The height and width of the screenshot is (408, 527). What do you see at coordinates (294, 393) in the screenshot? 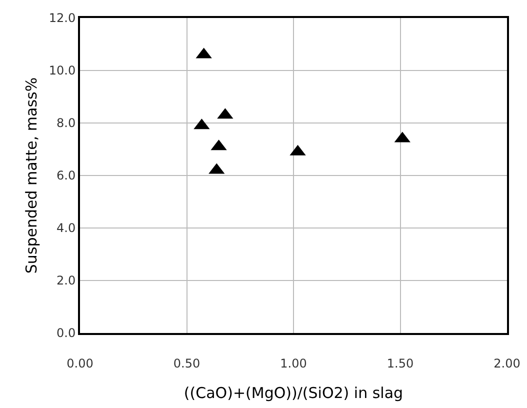
I see `x-axis-title: ((CaO)+(MgO))/(SiO2) in slag` at bounding box center [294, 393].